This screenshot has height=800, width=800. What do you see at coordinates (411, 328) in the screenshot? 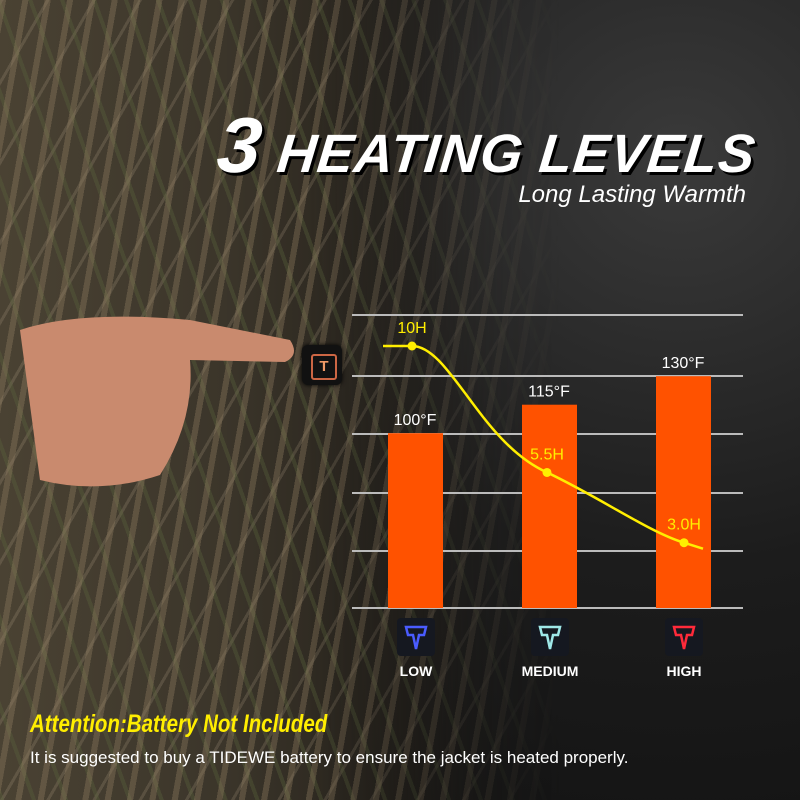
I see `runtime-label: 10H` at bounding box center [411, 328].